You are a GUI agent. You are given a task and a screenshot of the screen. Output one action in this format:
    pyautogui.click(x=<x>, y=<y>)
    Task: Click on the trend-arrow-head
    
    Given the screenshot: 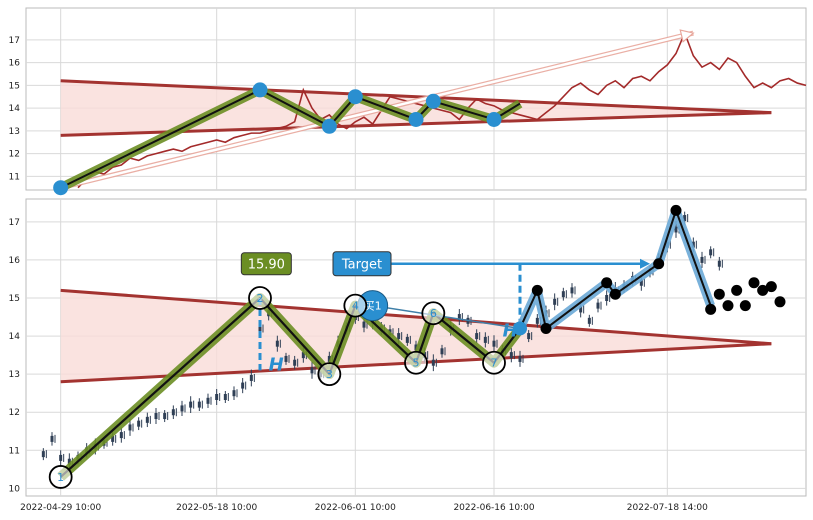 What is the action you would take?
    pyautogui.click(x=687, y=36)
    